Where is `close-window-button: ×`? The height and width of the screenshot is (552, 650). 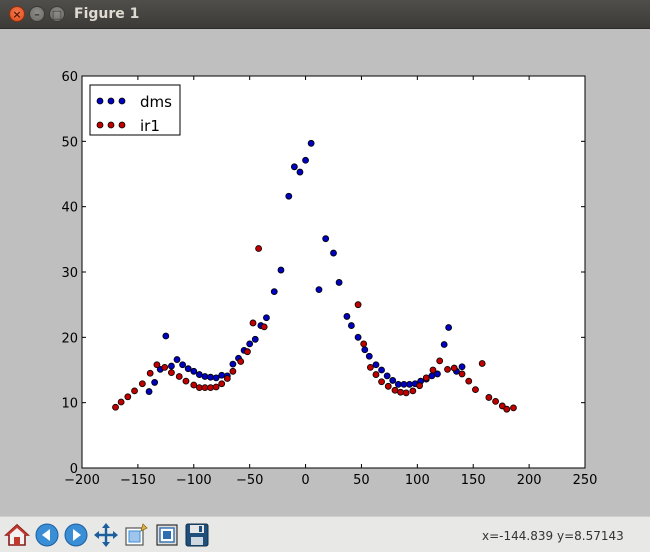
close-window-button: × is located at coordinates (17, 14).